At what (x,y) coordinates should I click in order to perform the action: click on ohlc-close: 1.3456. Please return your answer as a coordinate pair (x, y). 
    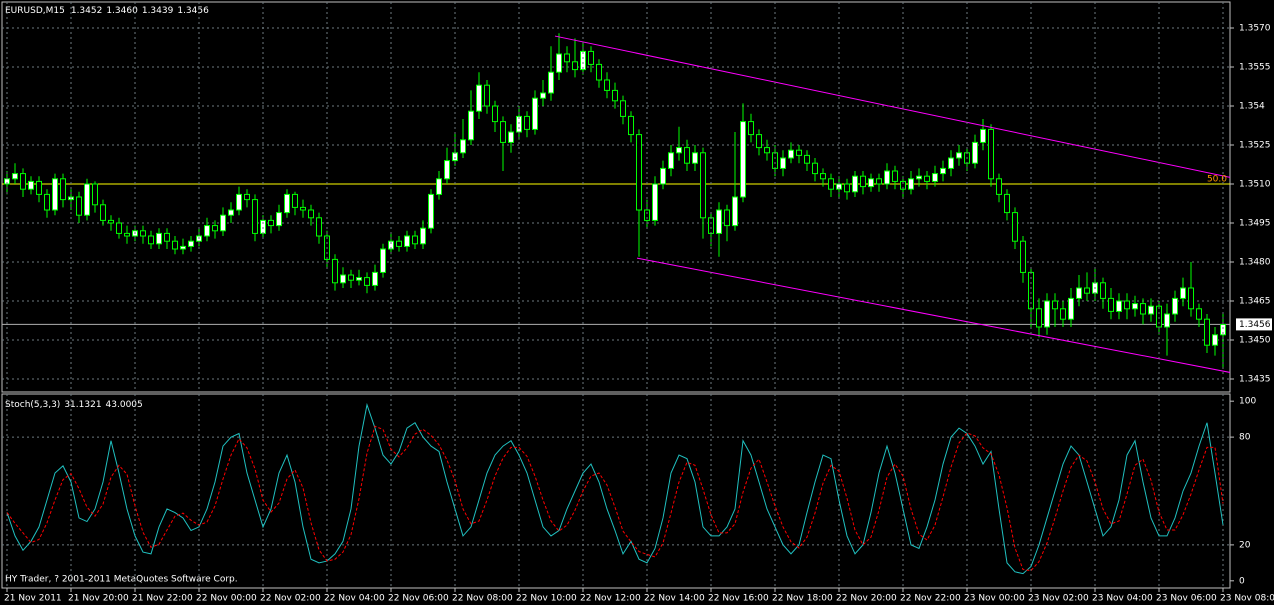
    Looking at the image, I should click on (193, 11).